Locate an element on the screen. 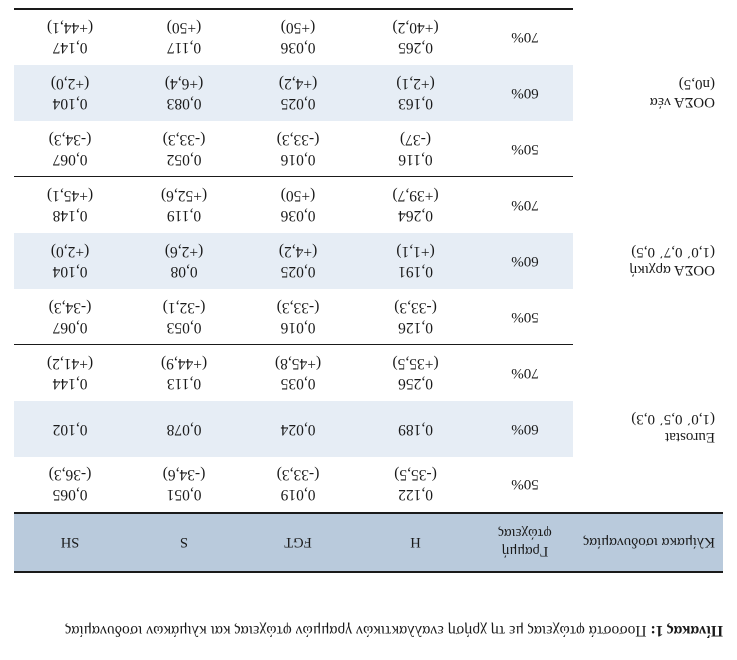  percent-change: (+41,2) is located at coordinates (70, 364).